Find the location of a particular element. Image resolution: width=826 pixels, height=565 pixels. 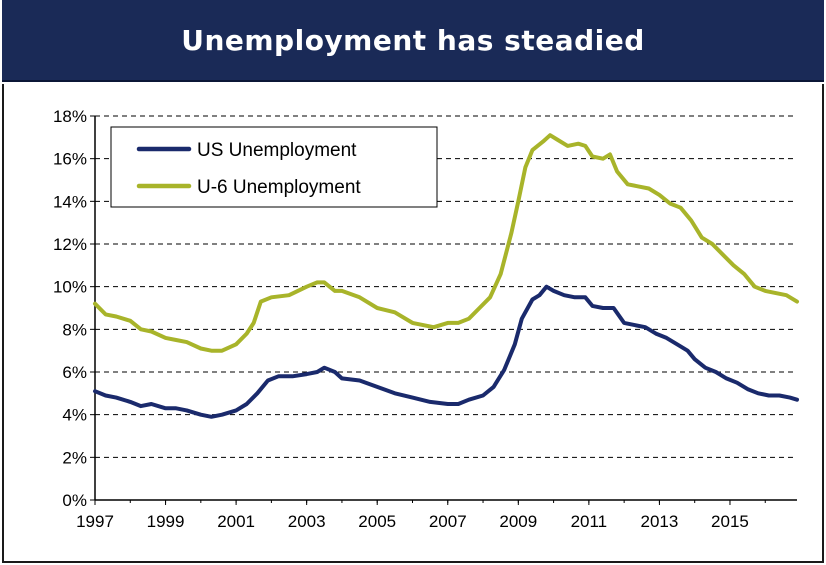

x-tick-label: 1997 is located at coordinates (95, 521).